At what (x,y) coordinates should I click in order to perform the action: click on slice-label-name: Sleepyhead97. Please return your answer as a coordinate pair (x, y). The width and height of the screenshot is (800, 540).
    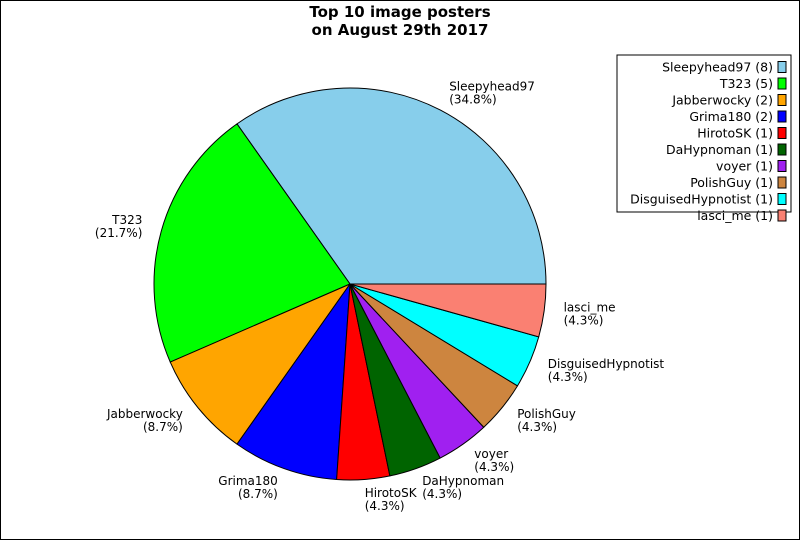
    Looking at the image, I should click on (492, 87).